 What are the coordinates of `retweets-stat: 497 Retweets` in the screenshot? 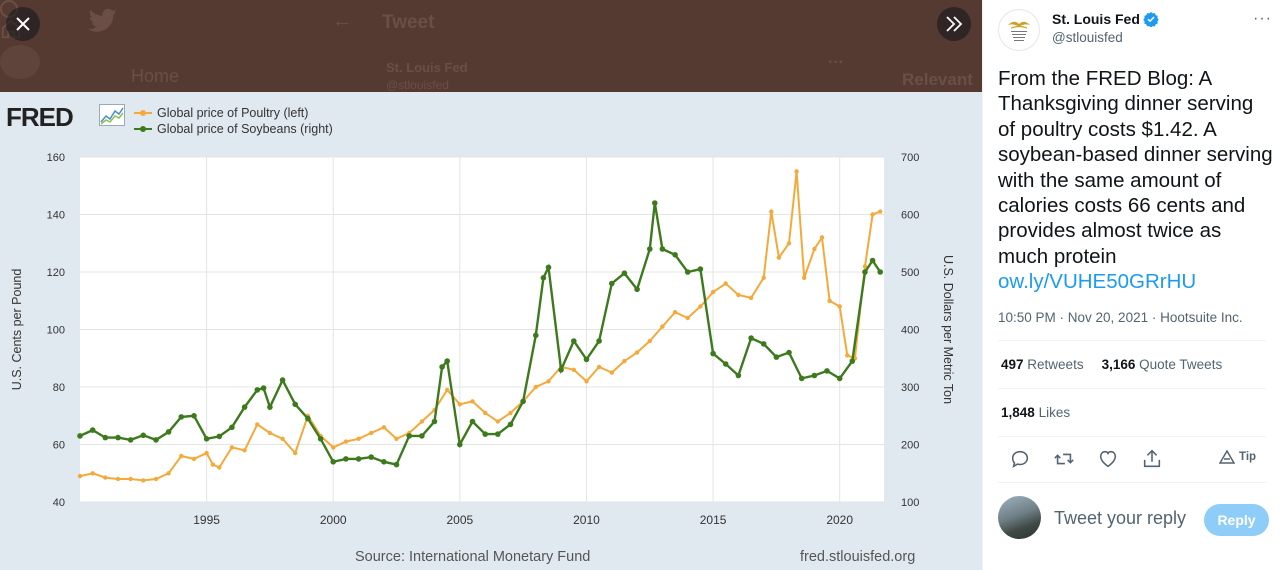 It's located at (1042, 364).